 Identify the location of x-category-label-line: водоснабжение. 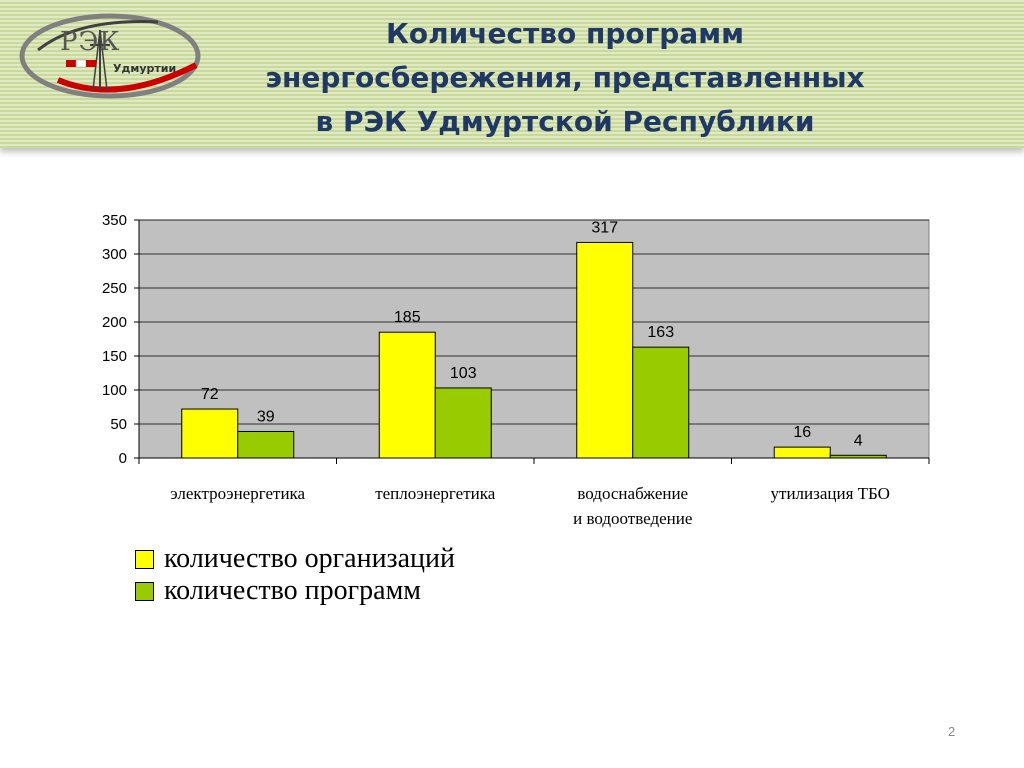
(633, 493).